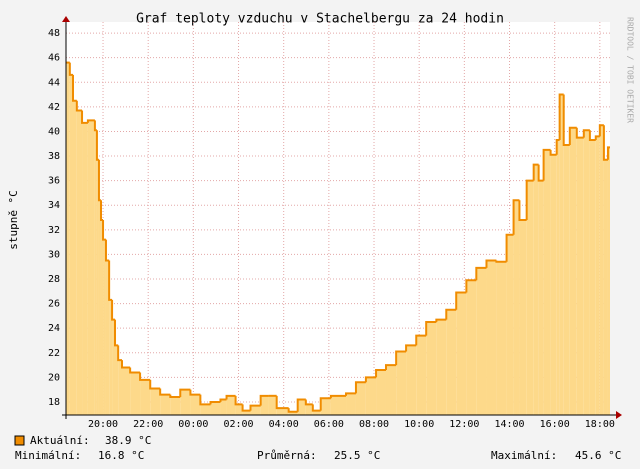 This screenshot has width=640, height=469. I want to click on x-tick-label: 18:00, so click(600, 424).